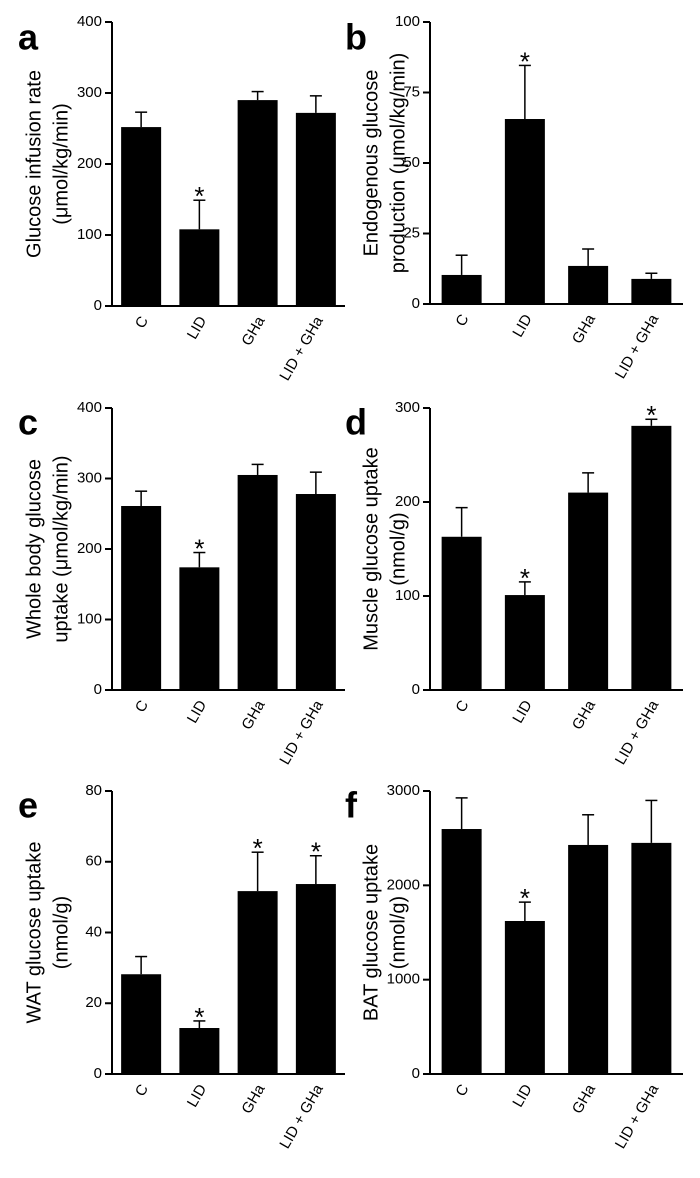 Image resolution: width=700 pixels, height=1178 pixels. What do you see at coordinates (371, 548) in the screenshot?
I see `y-axis-label: Muscle glucose uptake` at bounding box center [371, 548].